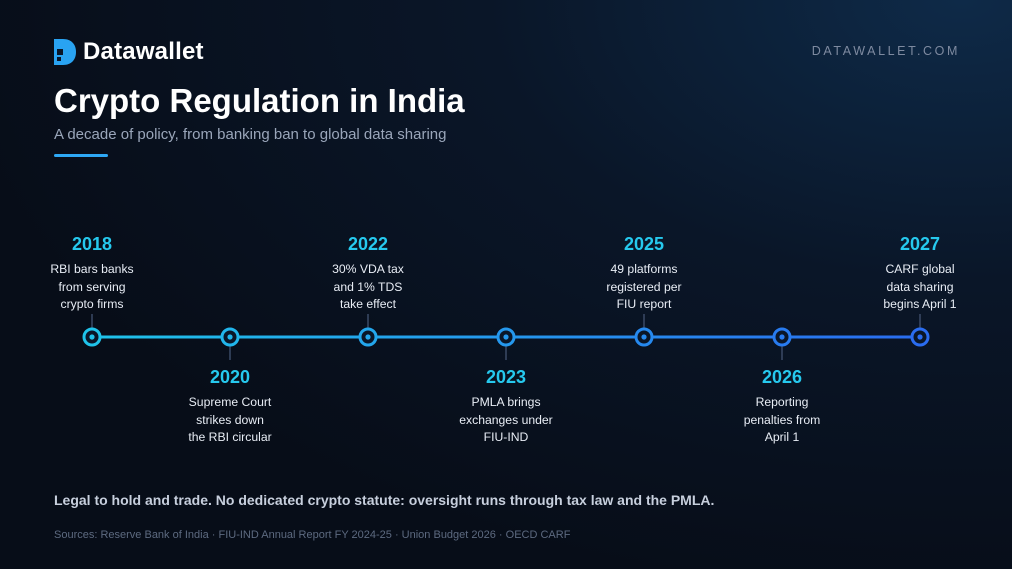 The height and width of the screenshot is (569, 1012). I want to click on title-accent-bar, so click(81, 155).